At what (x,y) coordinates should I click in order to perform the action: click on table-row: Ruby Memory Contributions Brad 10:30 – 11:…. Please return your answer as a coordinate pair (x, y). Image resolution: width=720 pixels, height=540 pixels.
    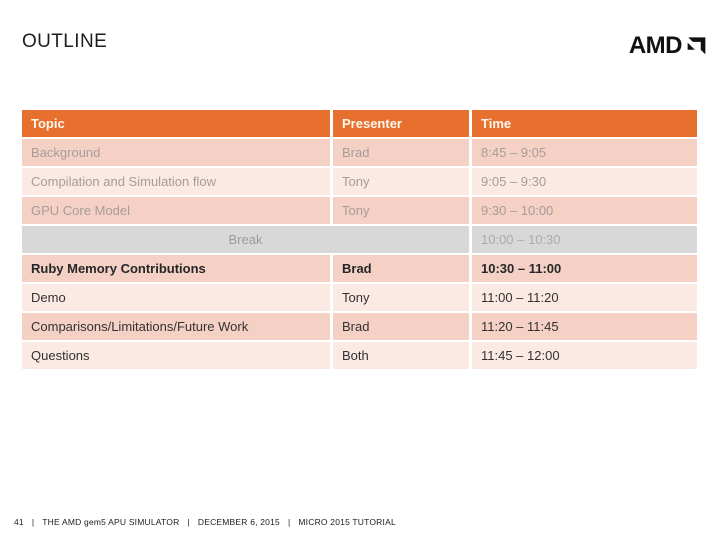
    Looking at the image, I should click on (359, 268).